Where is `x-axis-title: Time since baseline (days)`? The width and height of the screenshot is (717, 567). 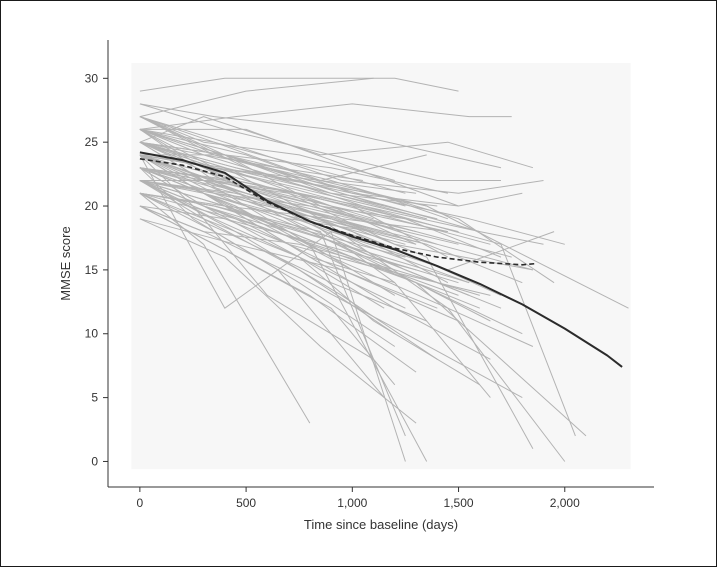 x-axis-title: Time since baseline (days) is located at coordinates (381, 524).